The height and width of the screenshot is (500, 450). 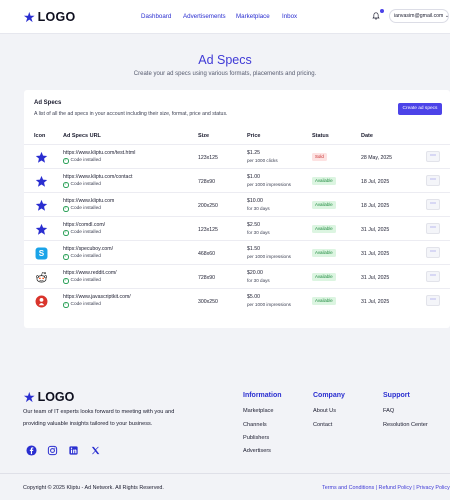 I want to click on nav-inbox: Inbox, so click(x=290, y=16).